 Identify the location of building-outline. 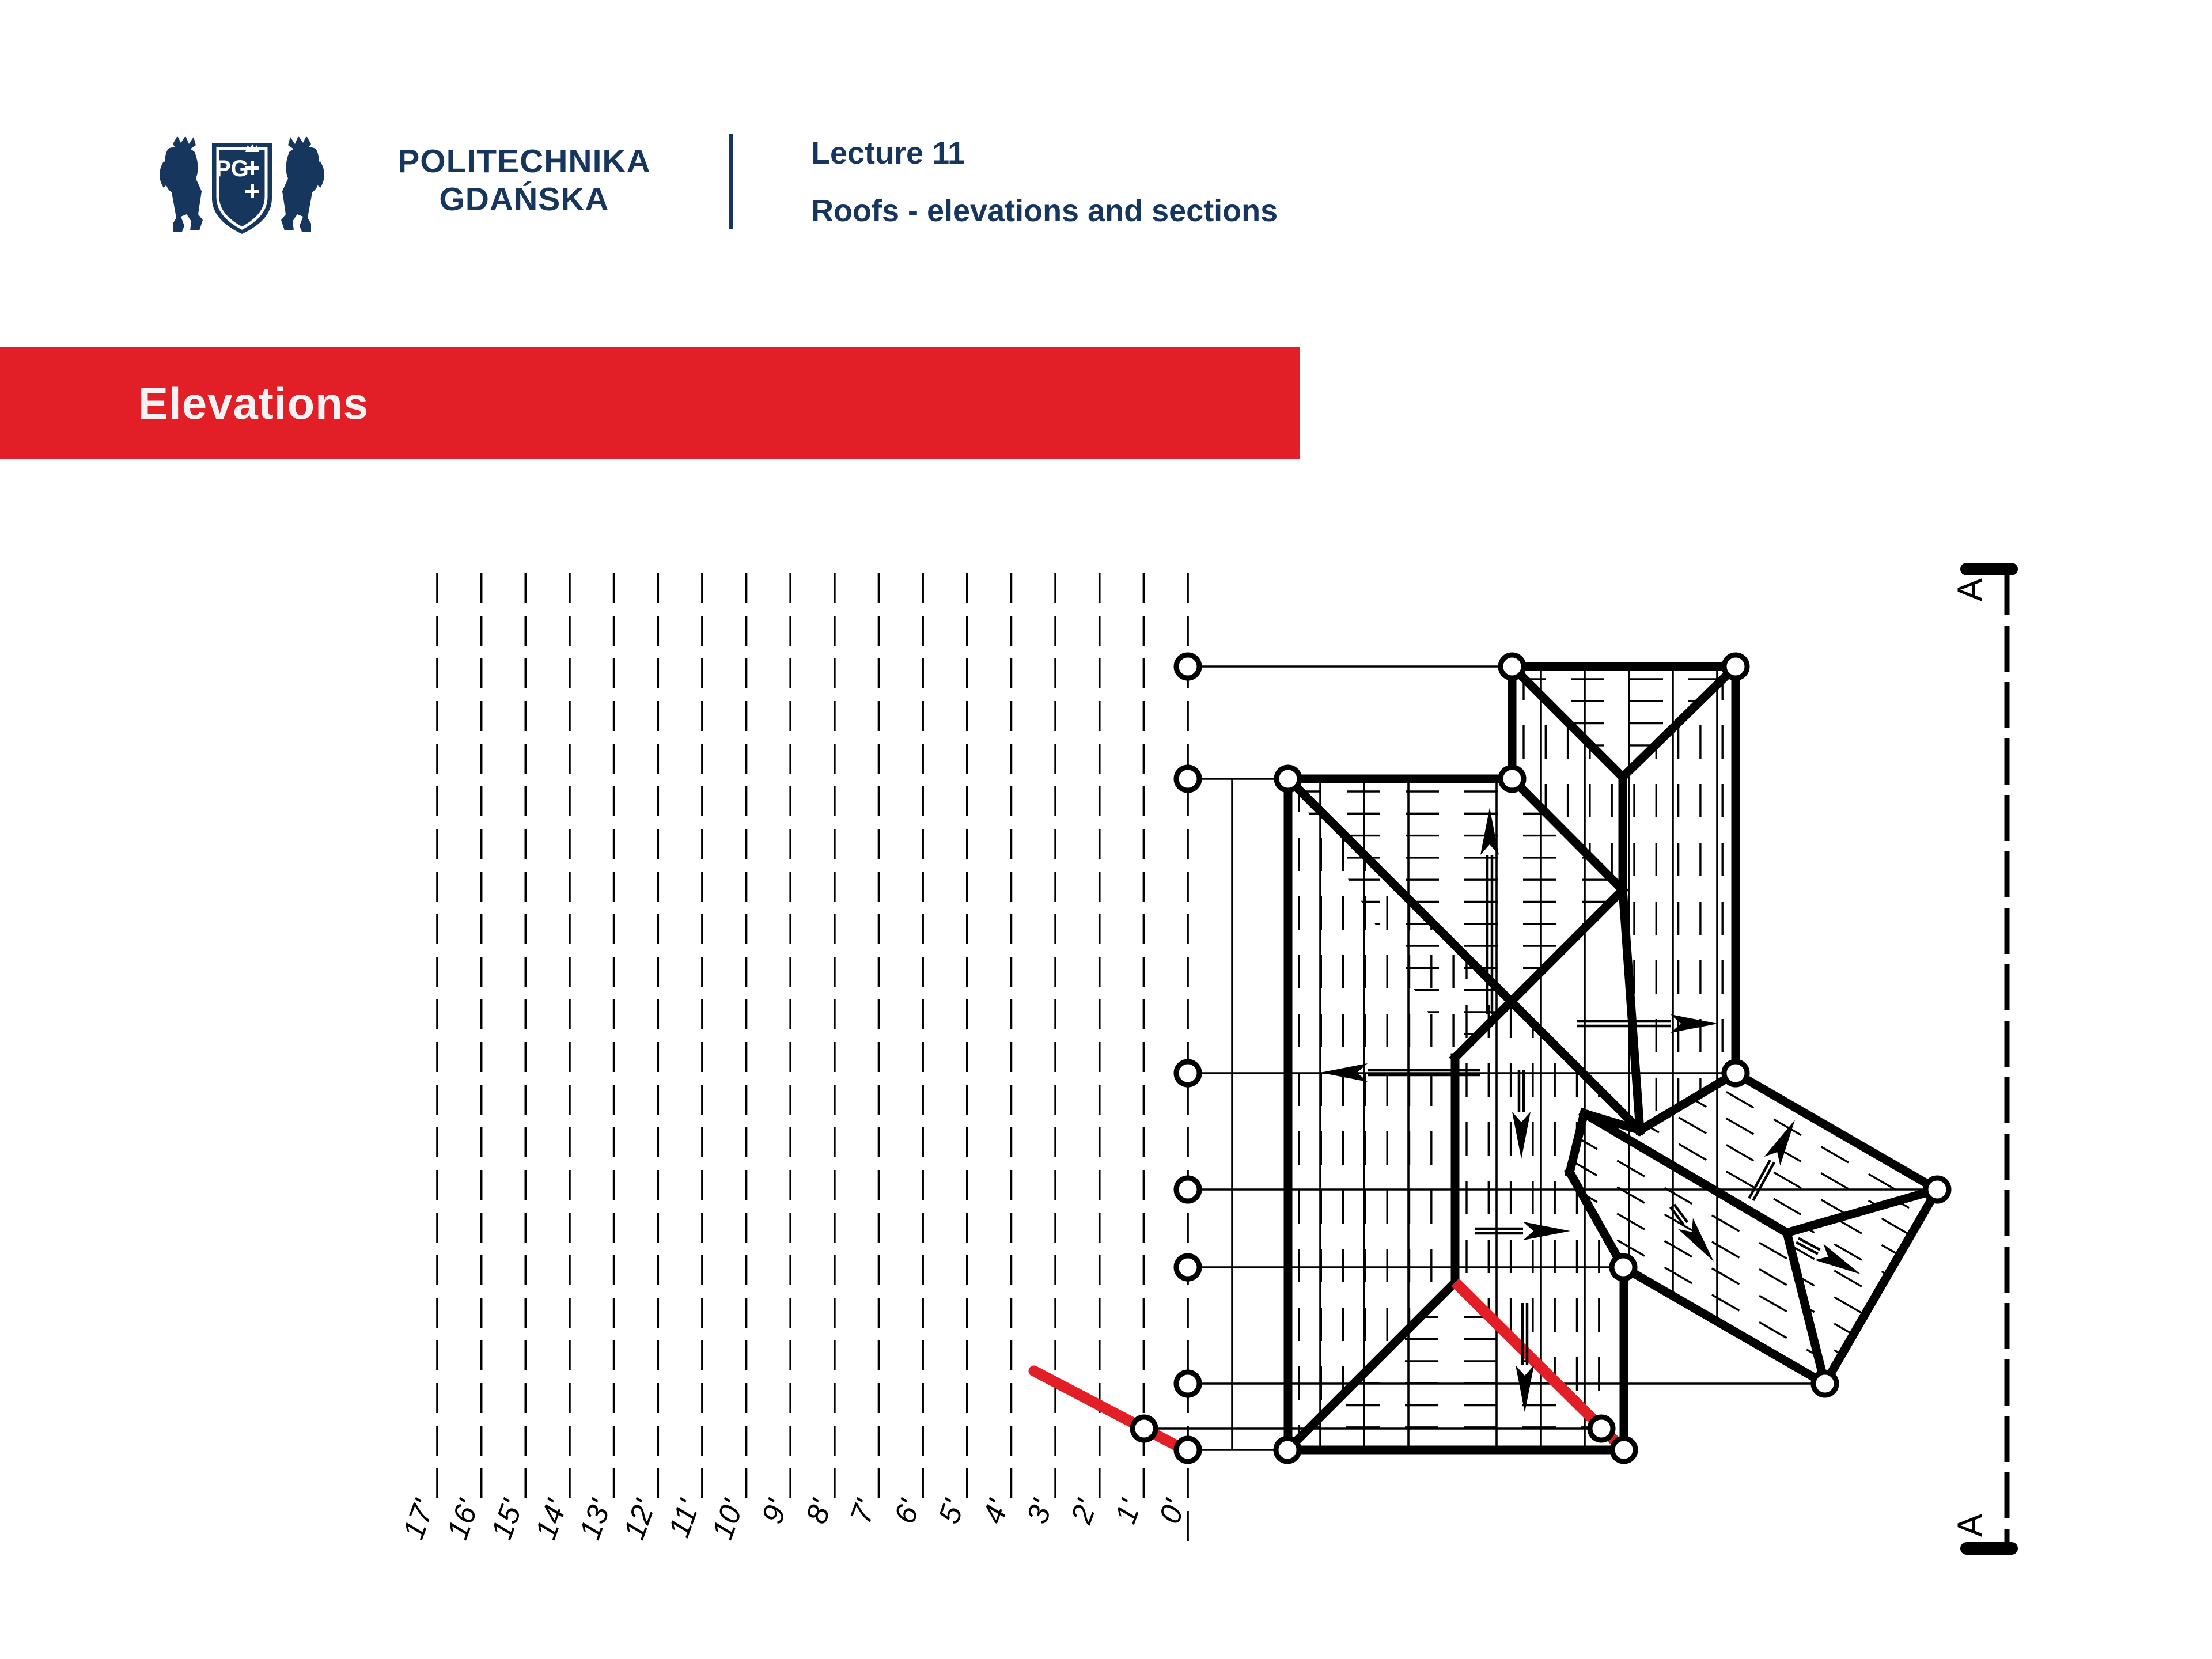
(1613, 1058).